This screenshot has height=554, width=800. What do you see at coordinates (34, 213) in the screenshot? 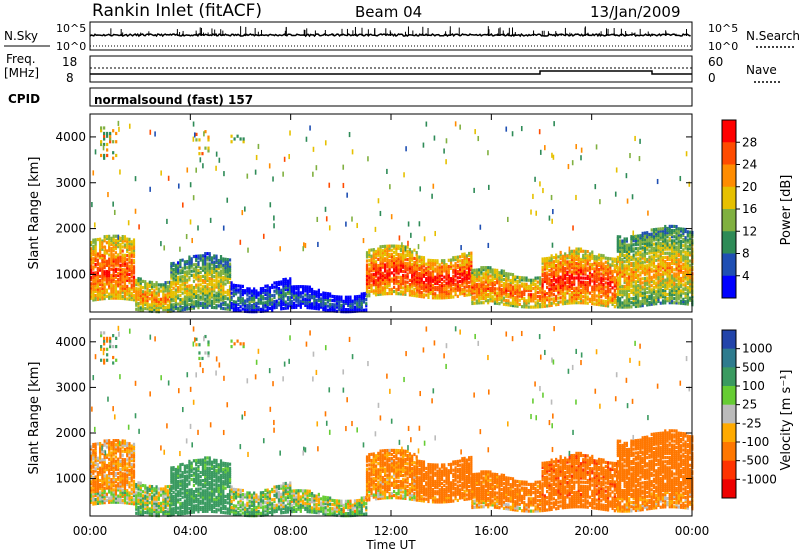
I see `power-ylabel: Slant Range [km]` at bounding box center [34, 213].